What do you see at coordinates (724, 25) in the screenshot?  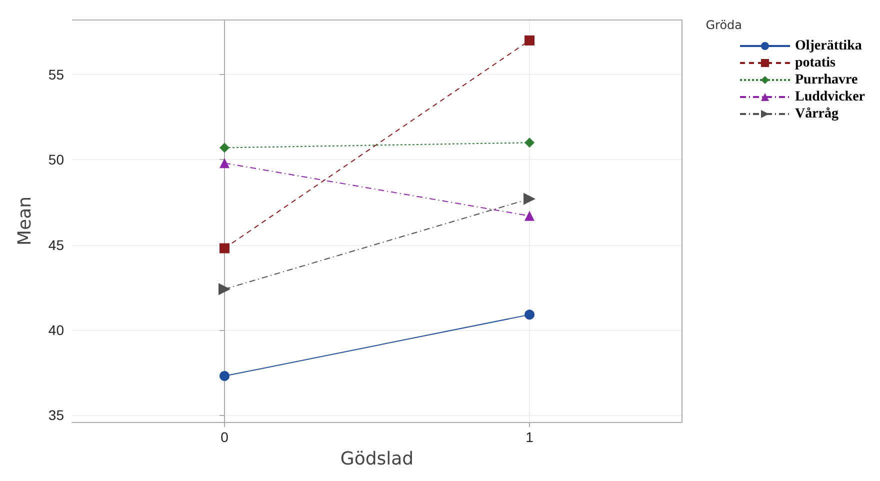 I see `legend-title: Gröda` at bounding box center [724, 25].